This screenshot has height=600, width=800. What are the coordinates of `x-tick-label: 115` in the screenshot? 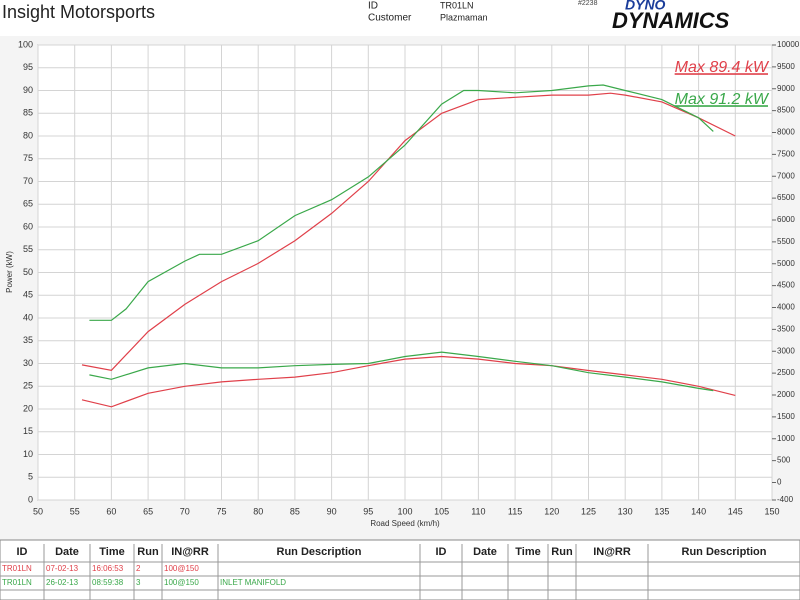 It's located at (515, 511).